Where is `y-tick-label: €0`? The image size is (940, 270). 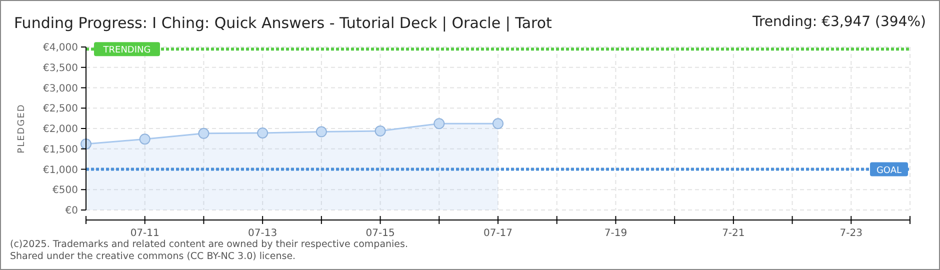 y-tick-label: €0 is located at coordinates (71, 211).